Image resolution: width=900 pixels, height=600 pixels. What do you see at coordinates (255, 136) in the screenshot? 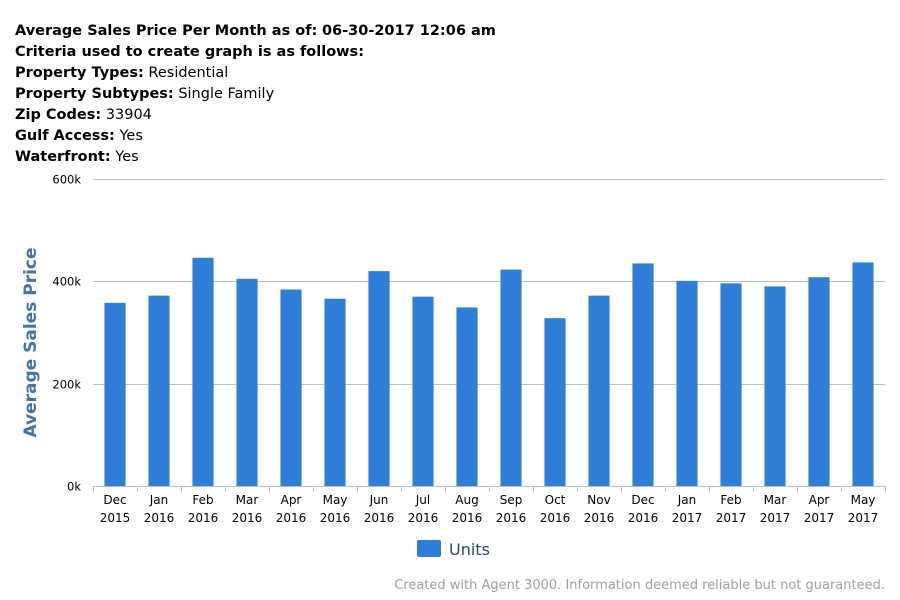
I see `criteria-row-gulf-access: Gulf Access: Yes` at bounding box center [255, 136].